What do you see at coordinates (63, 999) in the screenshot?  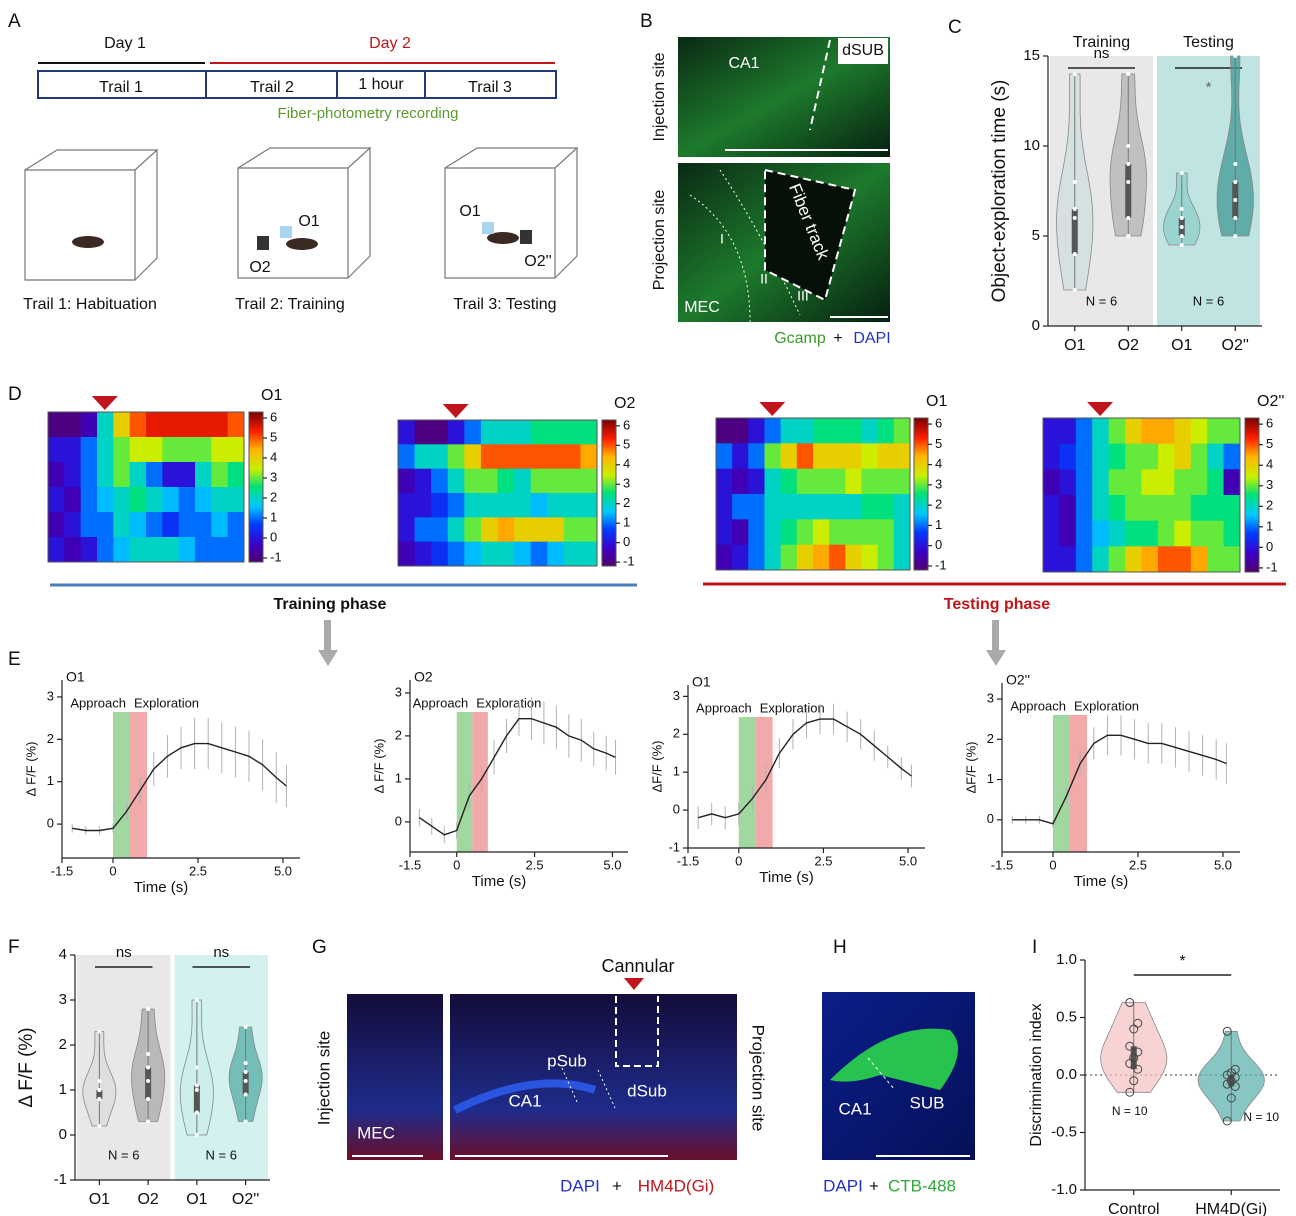 I see `y-tick-label: 3` at bounding box center [63, 999].